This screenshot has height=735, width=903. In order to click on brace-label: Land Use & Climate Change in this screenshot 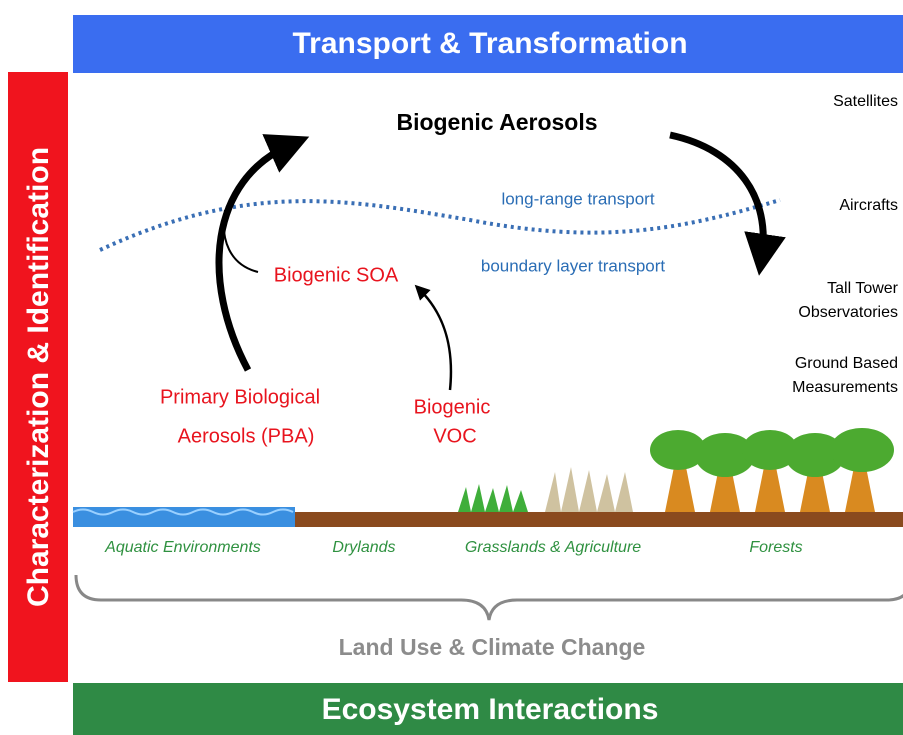, I will do `click(492, 647)`.